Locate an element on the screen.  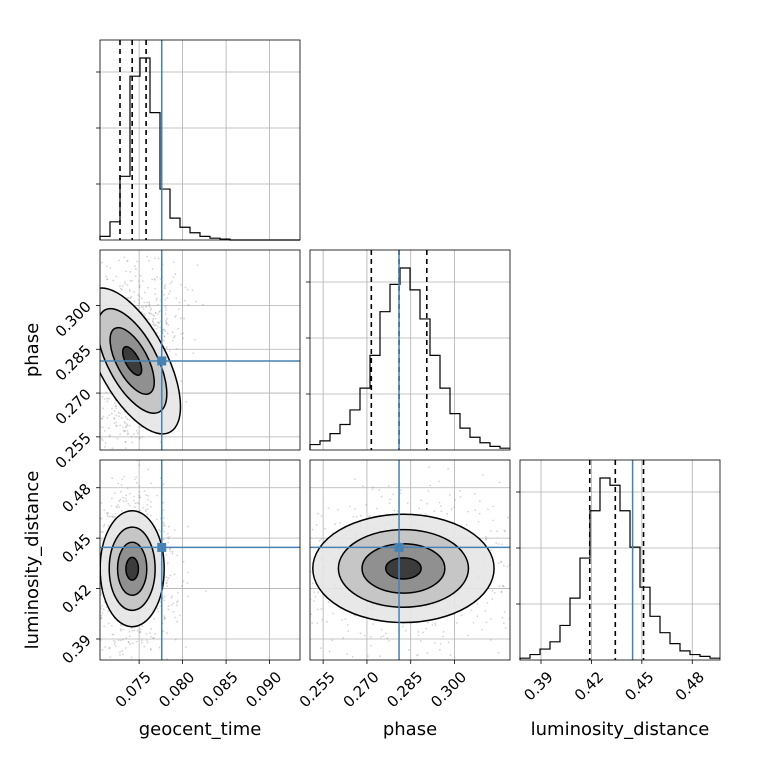
panel-frame is located at coordinates (200, 350).